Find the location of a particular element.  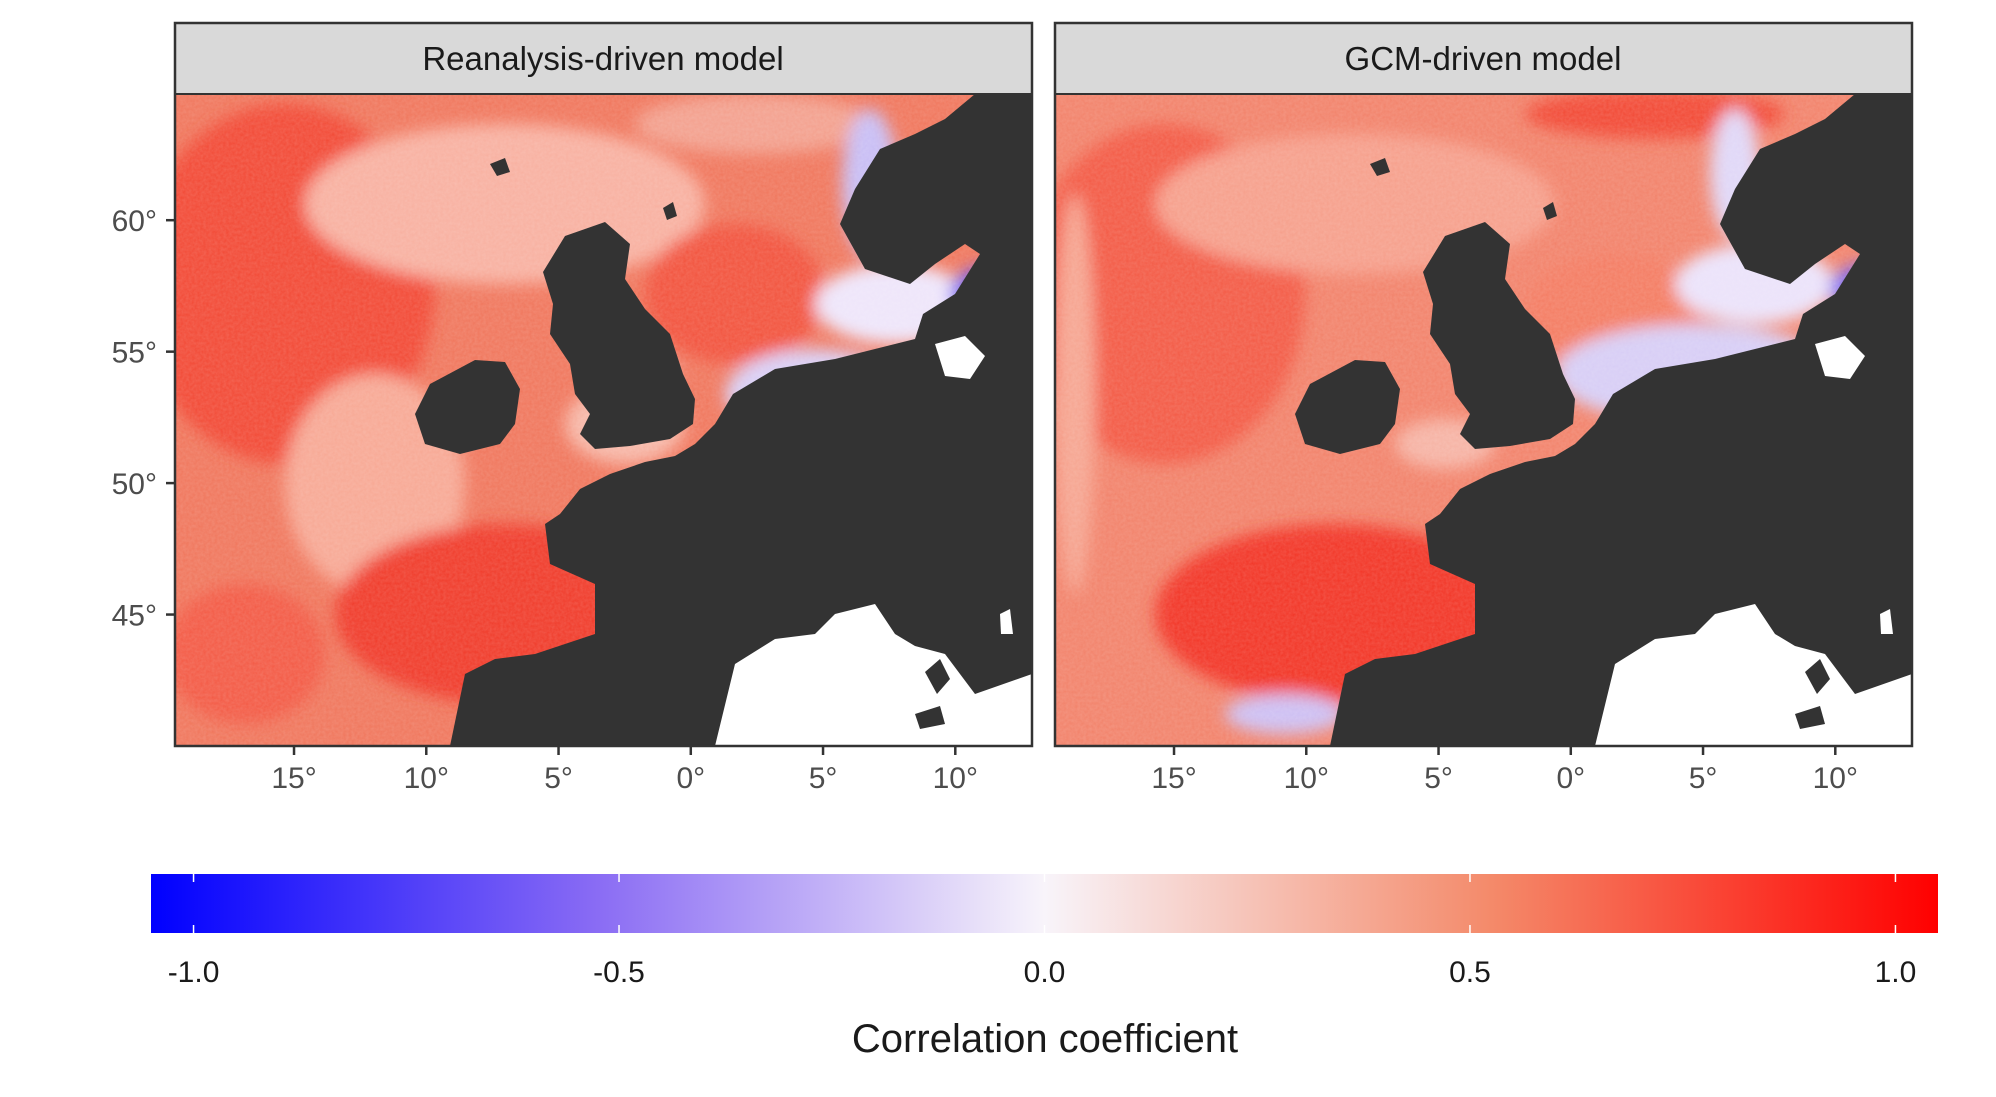

y-tick-label: 50° is located at coordinates (134, 484).